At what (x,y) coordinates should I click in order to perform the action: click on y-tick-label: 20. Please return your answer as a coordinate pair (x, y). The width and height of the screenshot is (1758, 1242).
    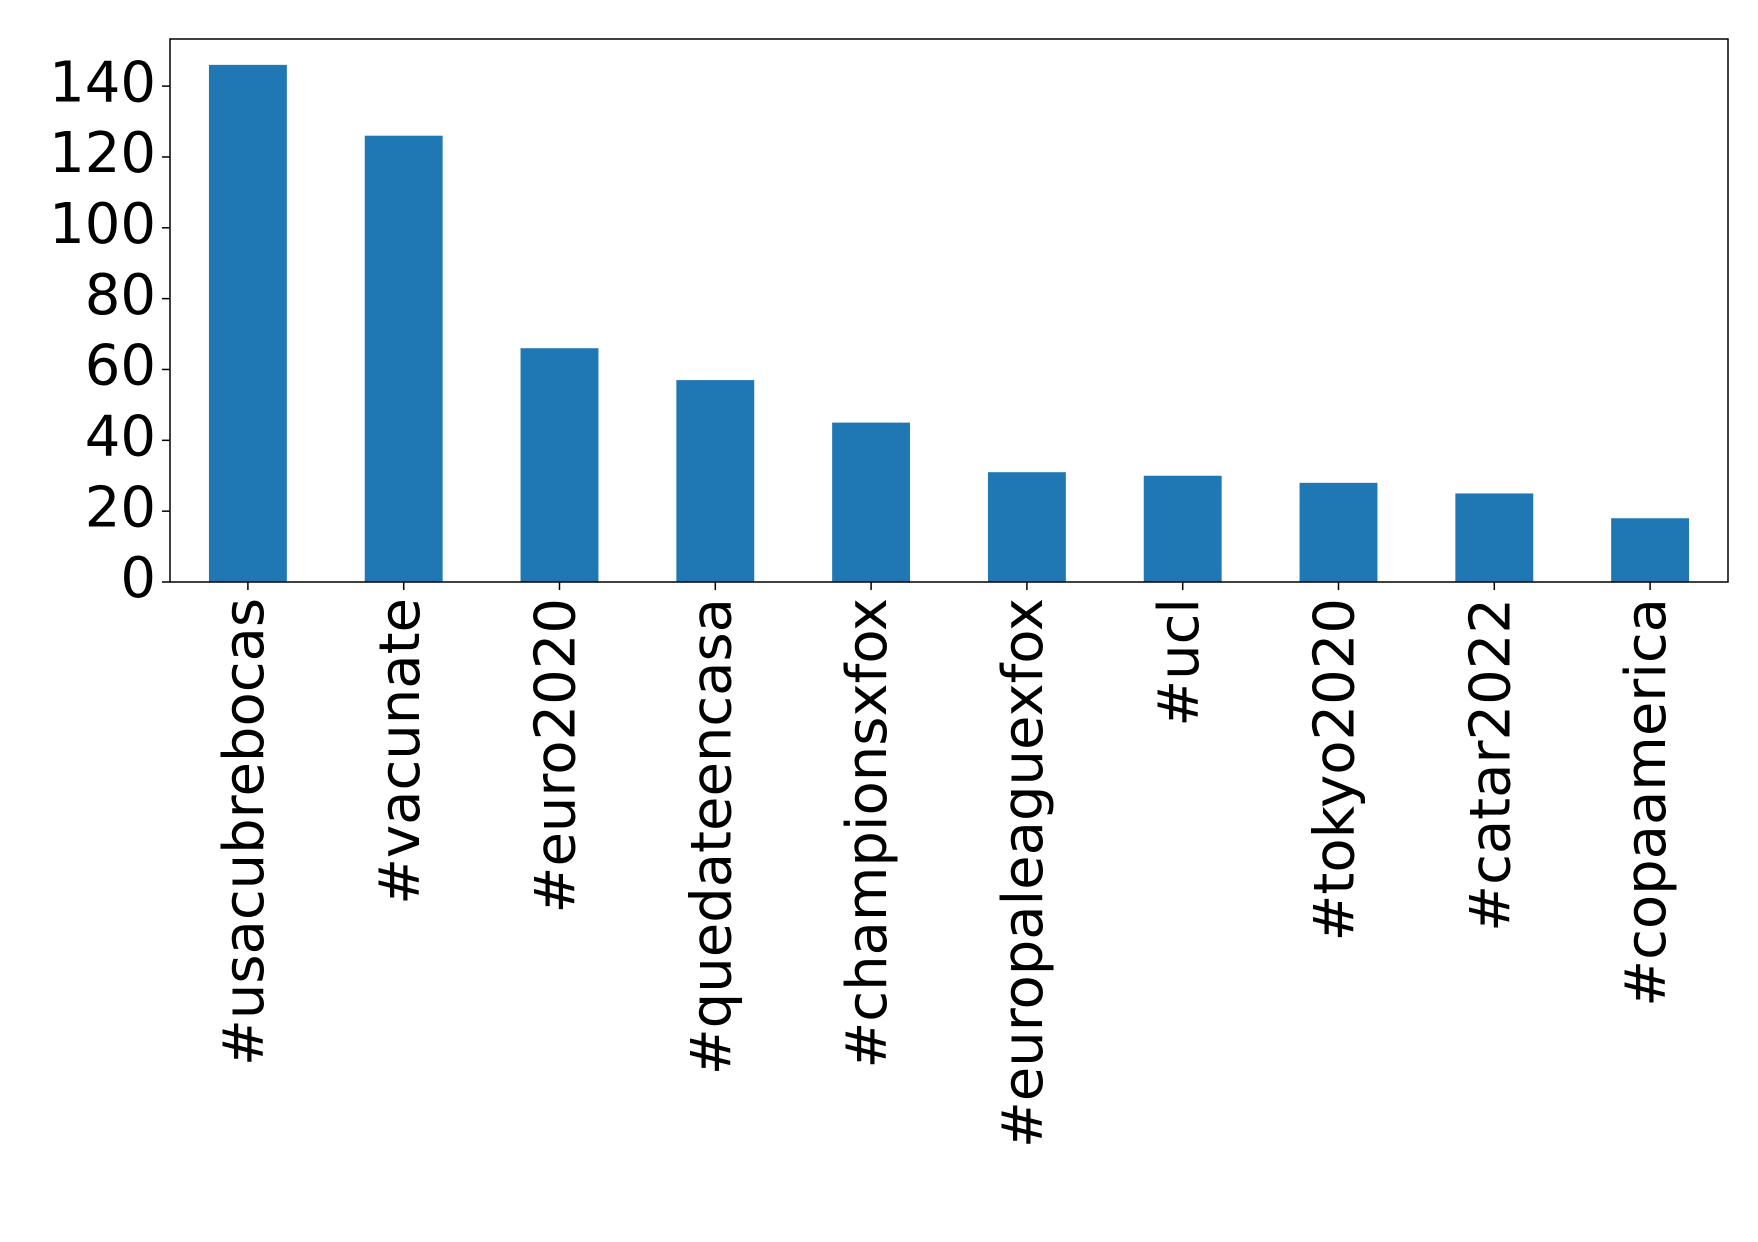
    Looking at the image, I should click on (120, 507).